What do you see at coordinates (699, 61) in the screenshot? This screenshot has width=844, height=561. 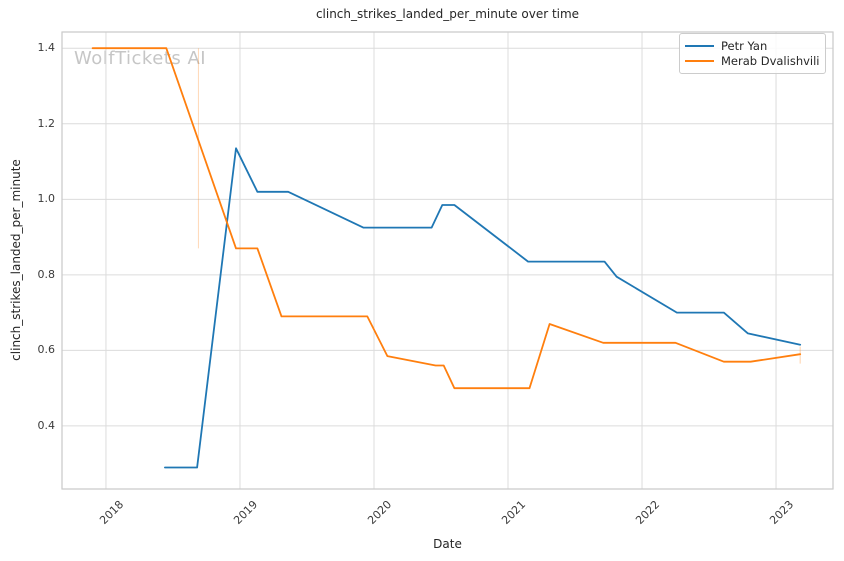 I see `legend-line-swatch-orange` at bounding box center [699, 61].